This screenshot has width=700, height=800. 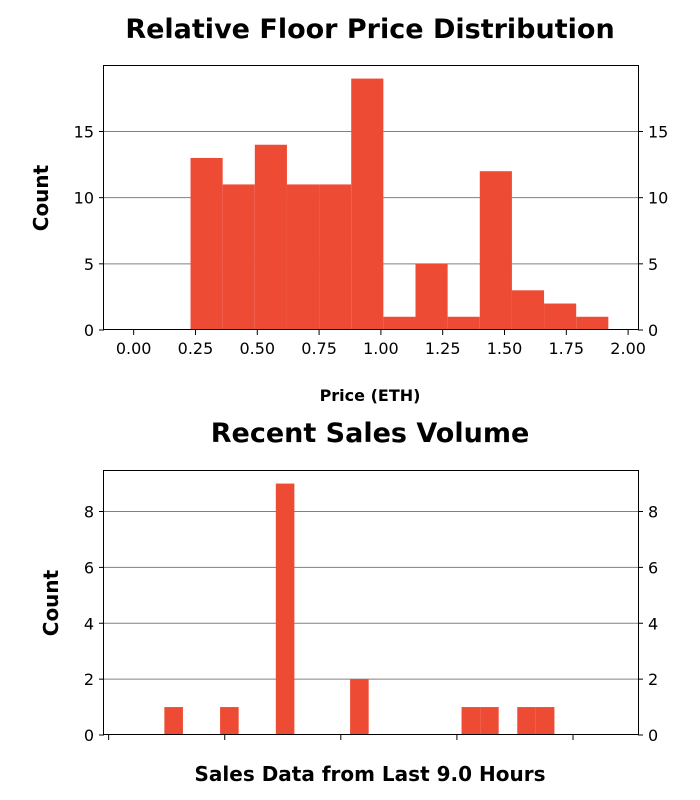 What do you see at coordinates (341, 737) in the screenshot?
I see `chart2-x-ticks` at bounding box center [341, 737].